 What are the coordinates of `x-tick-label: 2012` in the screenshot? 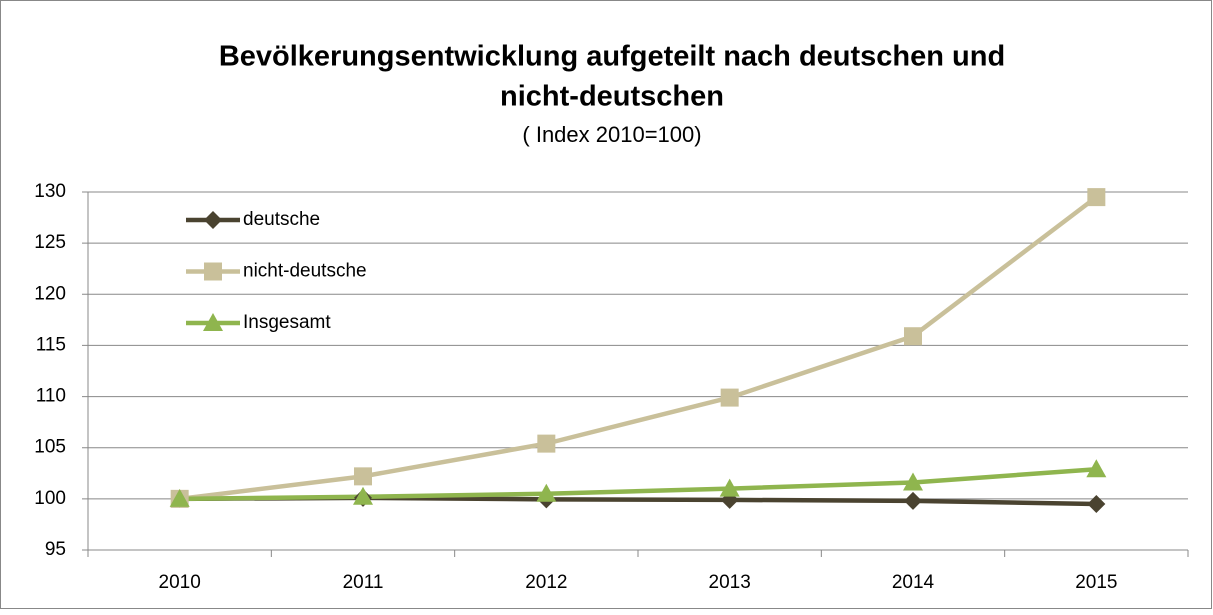 It's located at (546, 582).